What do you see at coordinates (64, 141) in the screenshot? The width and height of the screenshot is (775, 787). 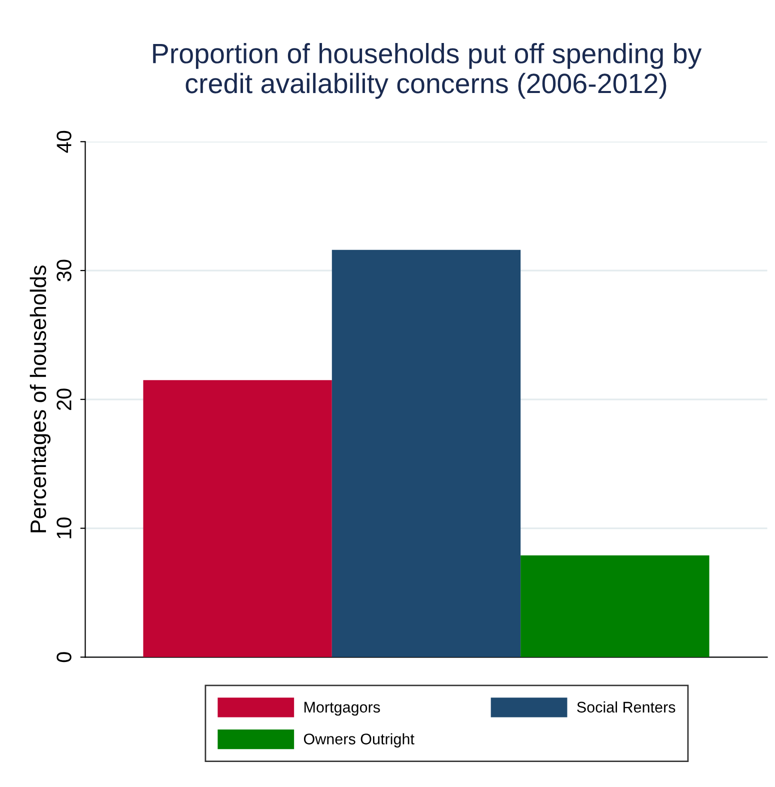 I see `y-tick-label: 40` at bounding box center [64, 141].